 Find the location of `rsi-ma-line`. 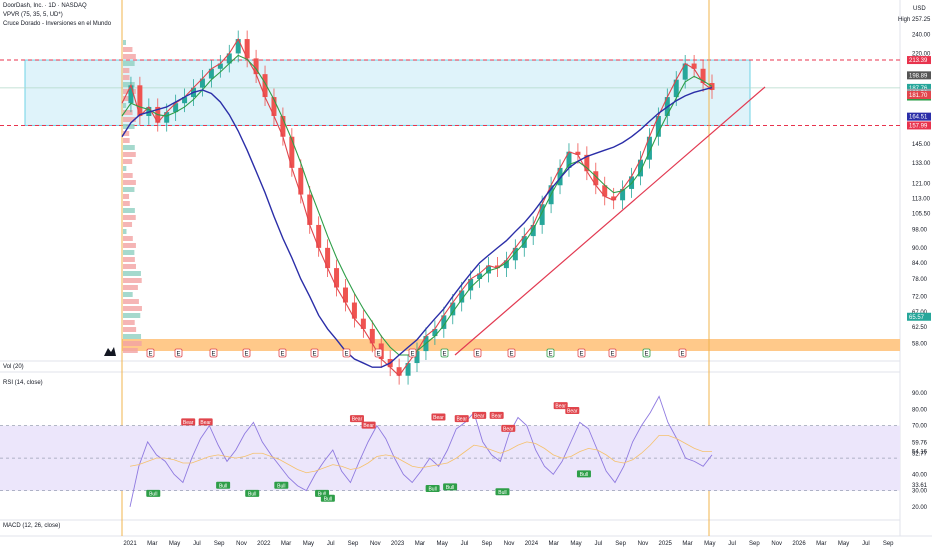

rsi-ma-line is located at coordinates (420, 454).